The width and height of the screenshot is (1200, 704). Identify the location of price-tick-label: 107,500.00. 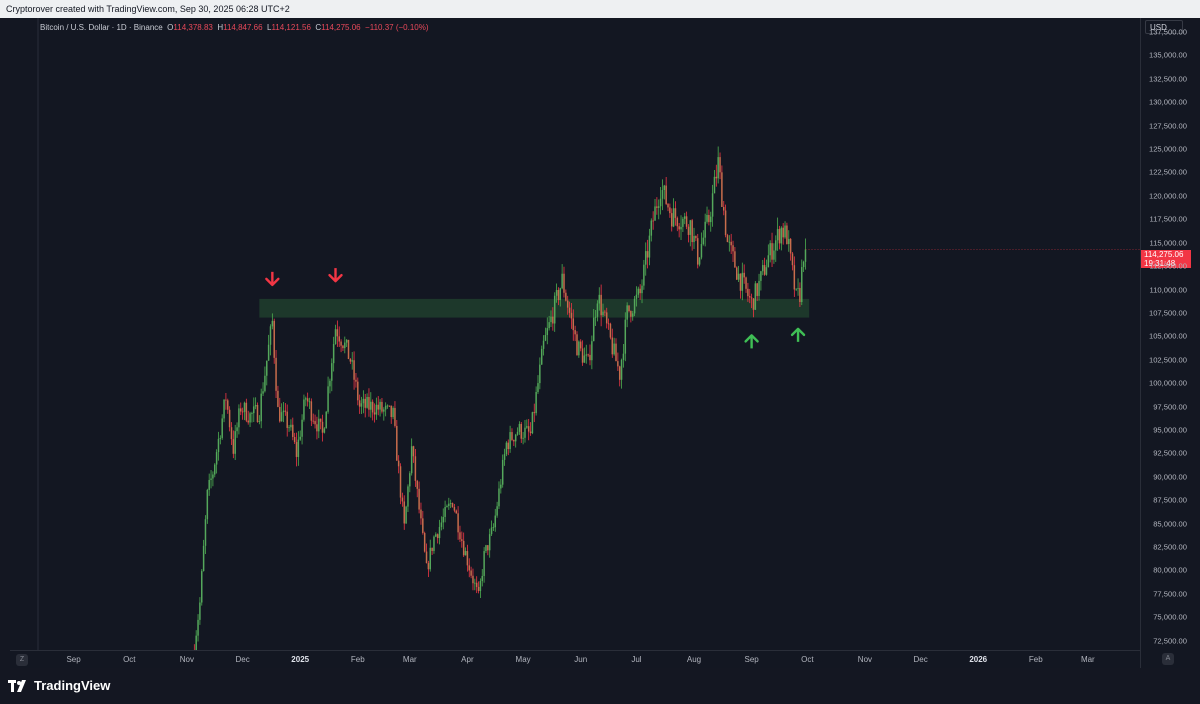
(1167, 313).